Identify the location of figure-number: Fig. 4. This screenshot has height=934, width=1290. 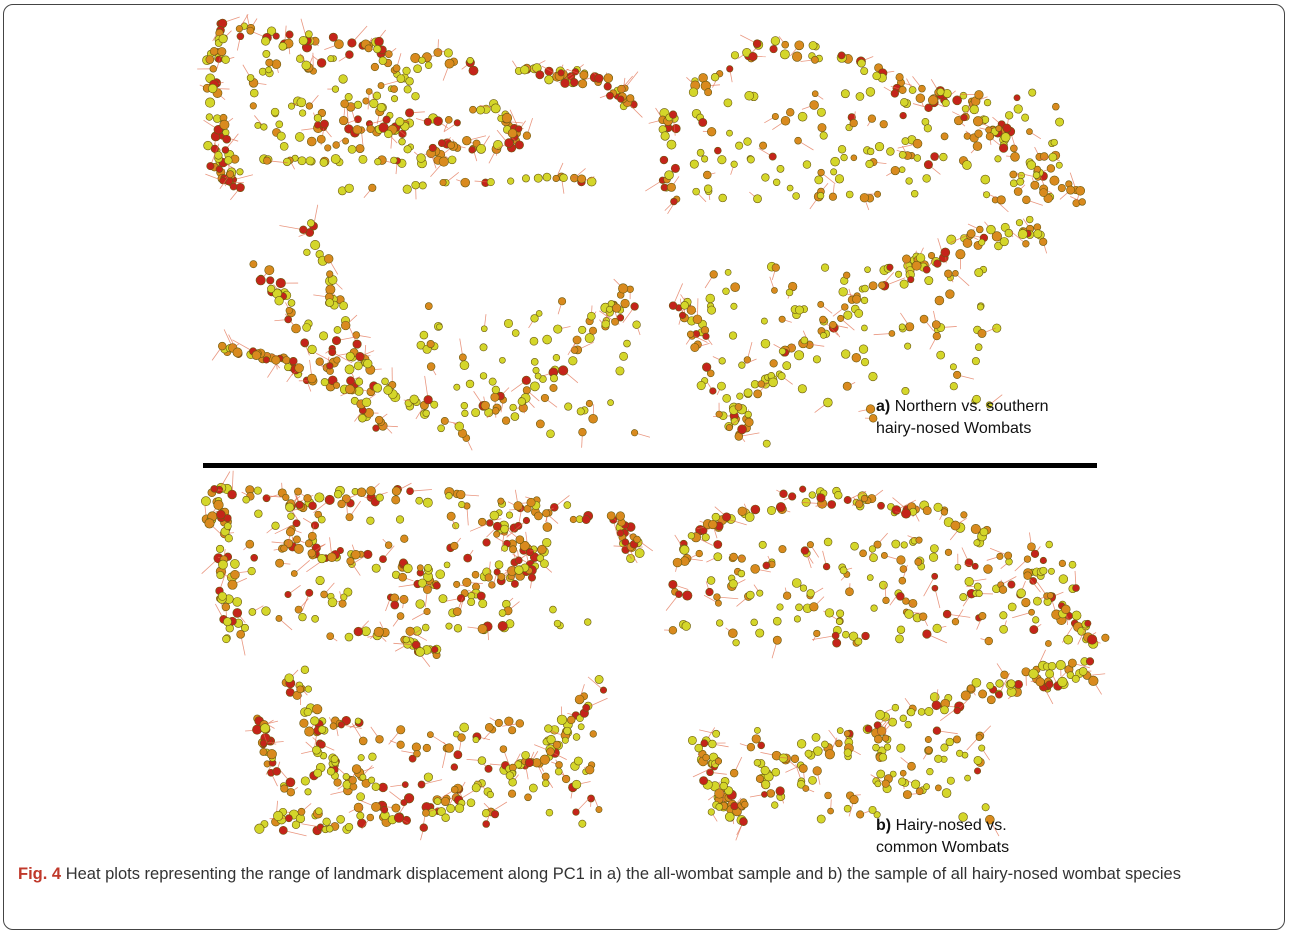
(40, 874).